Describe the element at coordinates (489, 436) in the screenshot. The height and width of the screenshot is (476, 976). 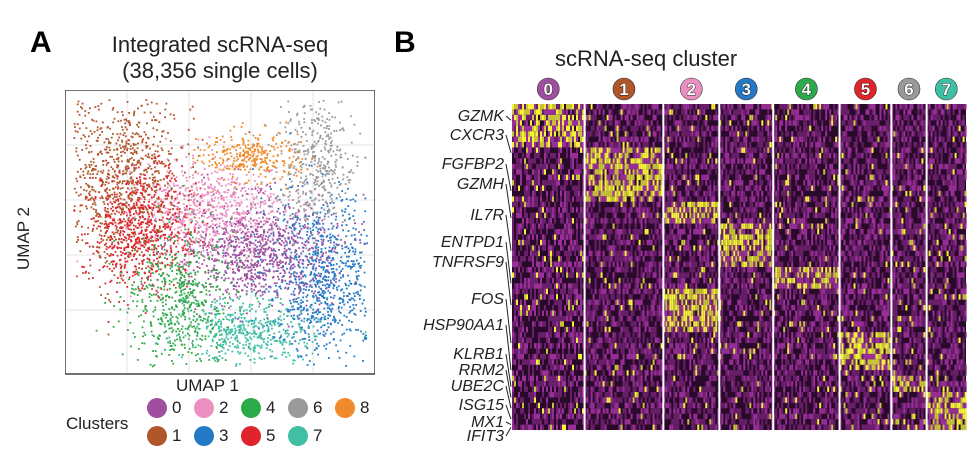
I see `gene-label-ifit3: IFIT3` at that location.